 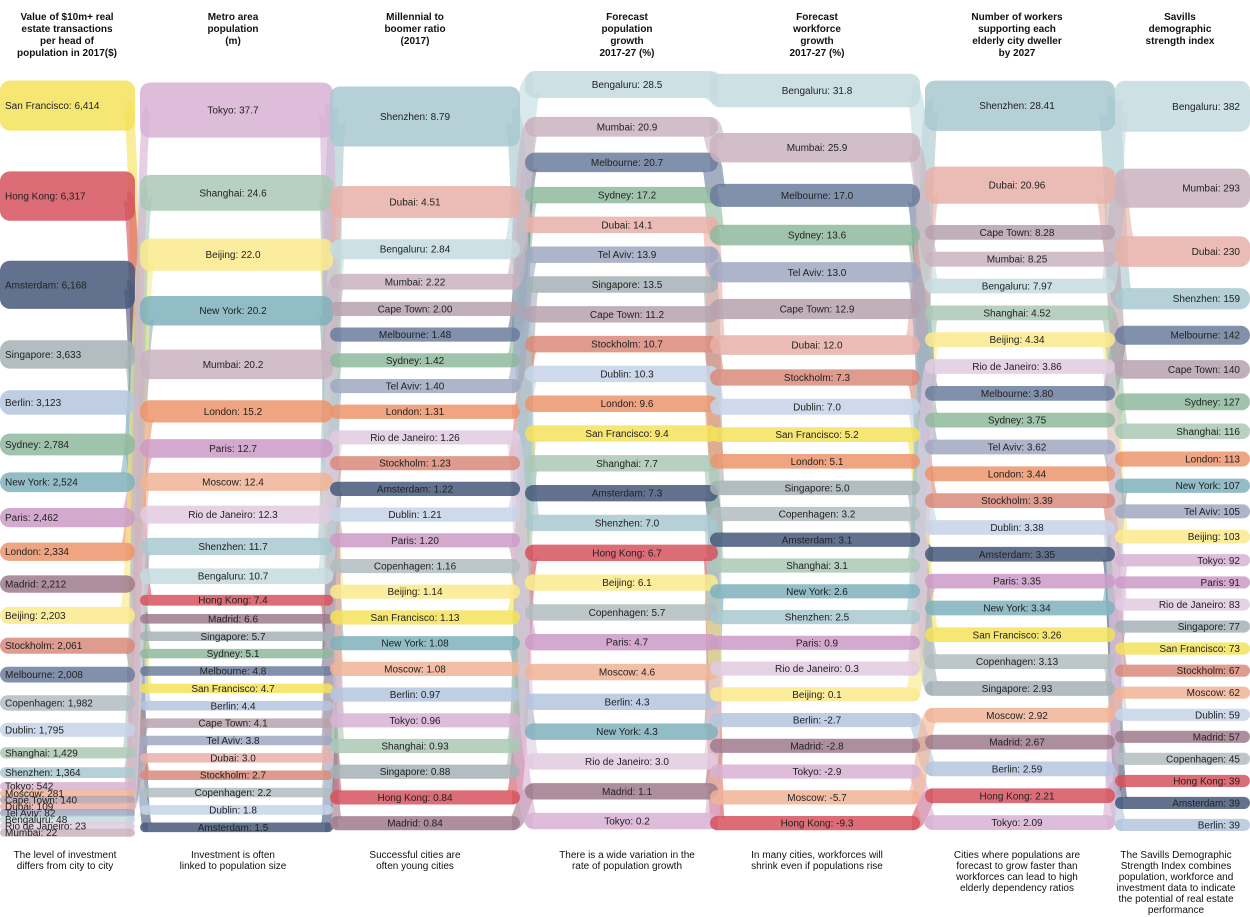 What do you see at coordinates (41, 753) in the screenshot?
I see `label-shanghai-v: Shanghai: 1,429` at bounding box center [41, 753].